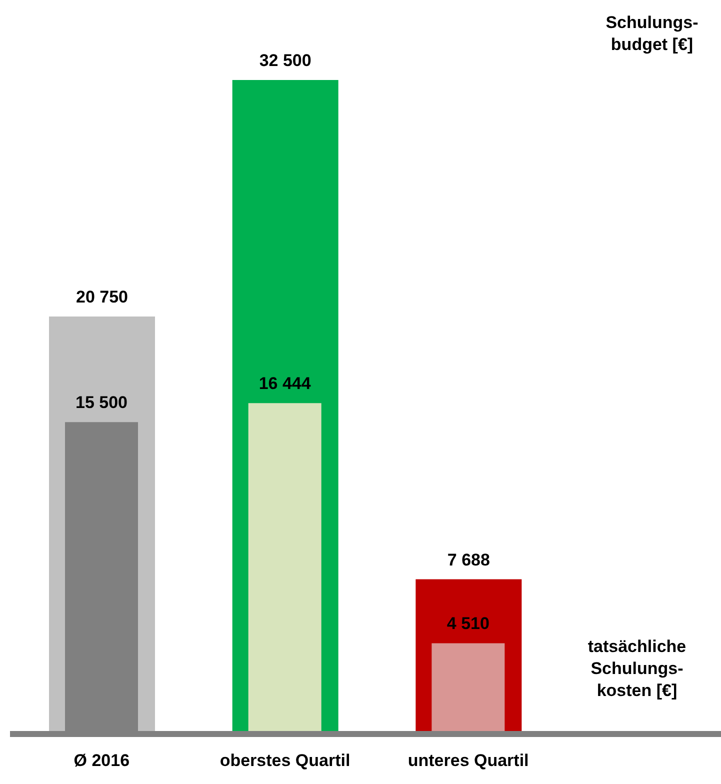  What do you see at coordinates (285, 384) in the screenshot?
I see `data-label: 16 444` at bounding box center [285, 384].